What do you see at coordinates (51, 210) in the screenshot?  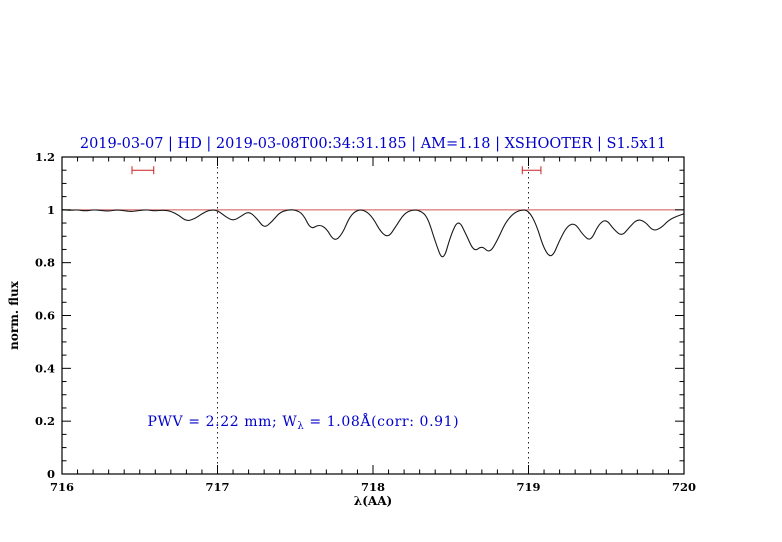 I see `y-tick-label: 1` at bounding box center [51, 210].